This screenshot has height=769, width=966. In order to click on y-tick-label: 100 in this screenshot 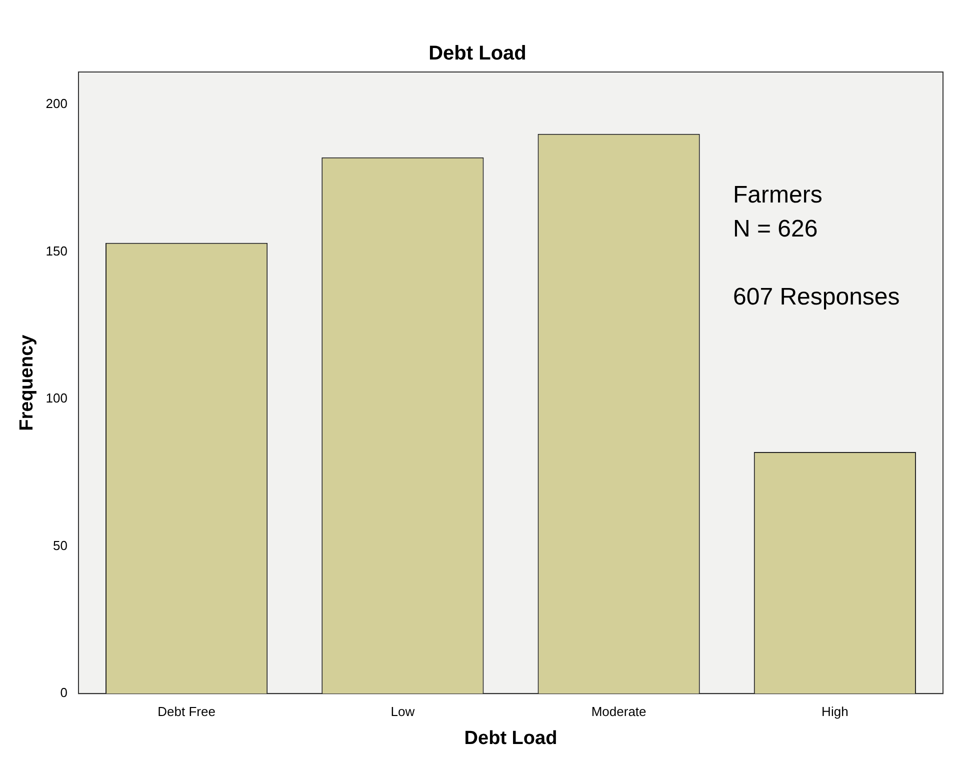, I will do `click(57, 398)`.